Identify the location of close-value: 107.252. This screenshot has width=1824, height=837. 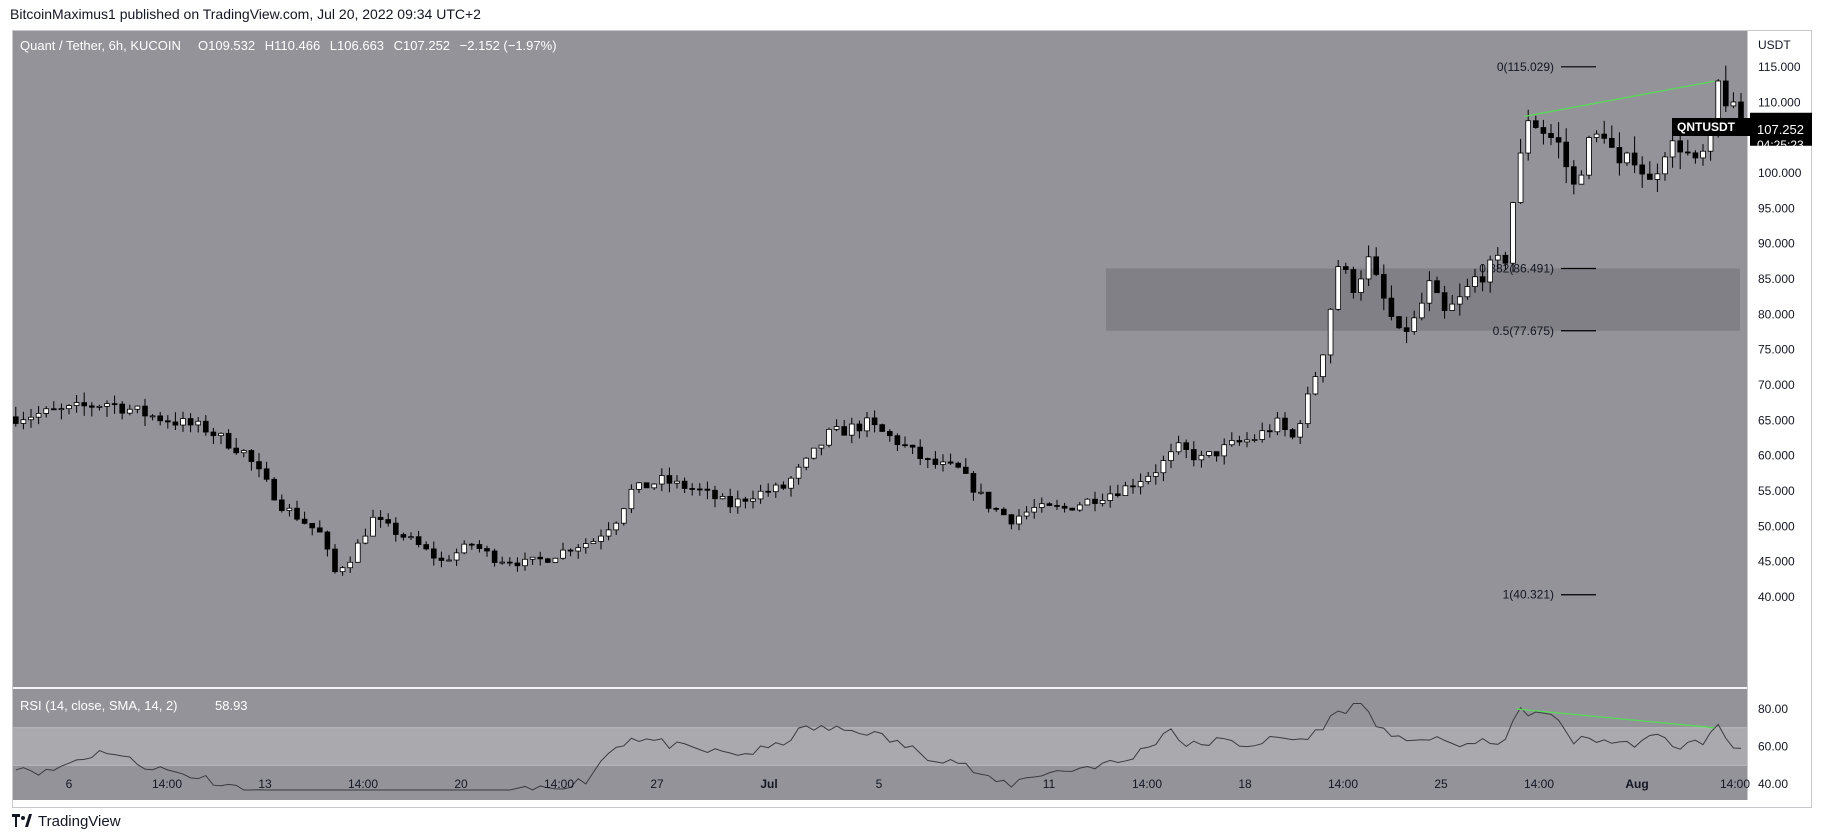
(426, 45).